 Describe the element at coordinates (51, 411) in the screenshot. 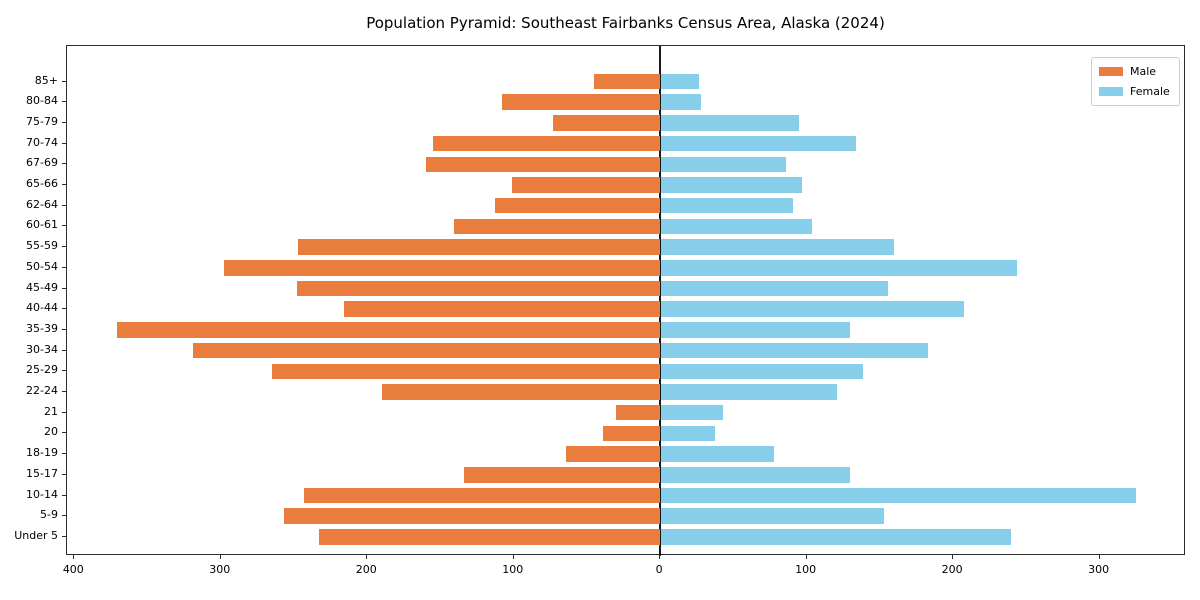

I see `y-axis-label-21: 21` at that location.